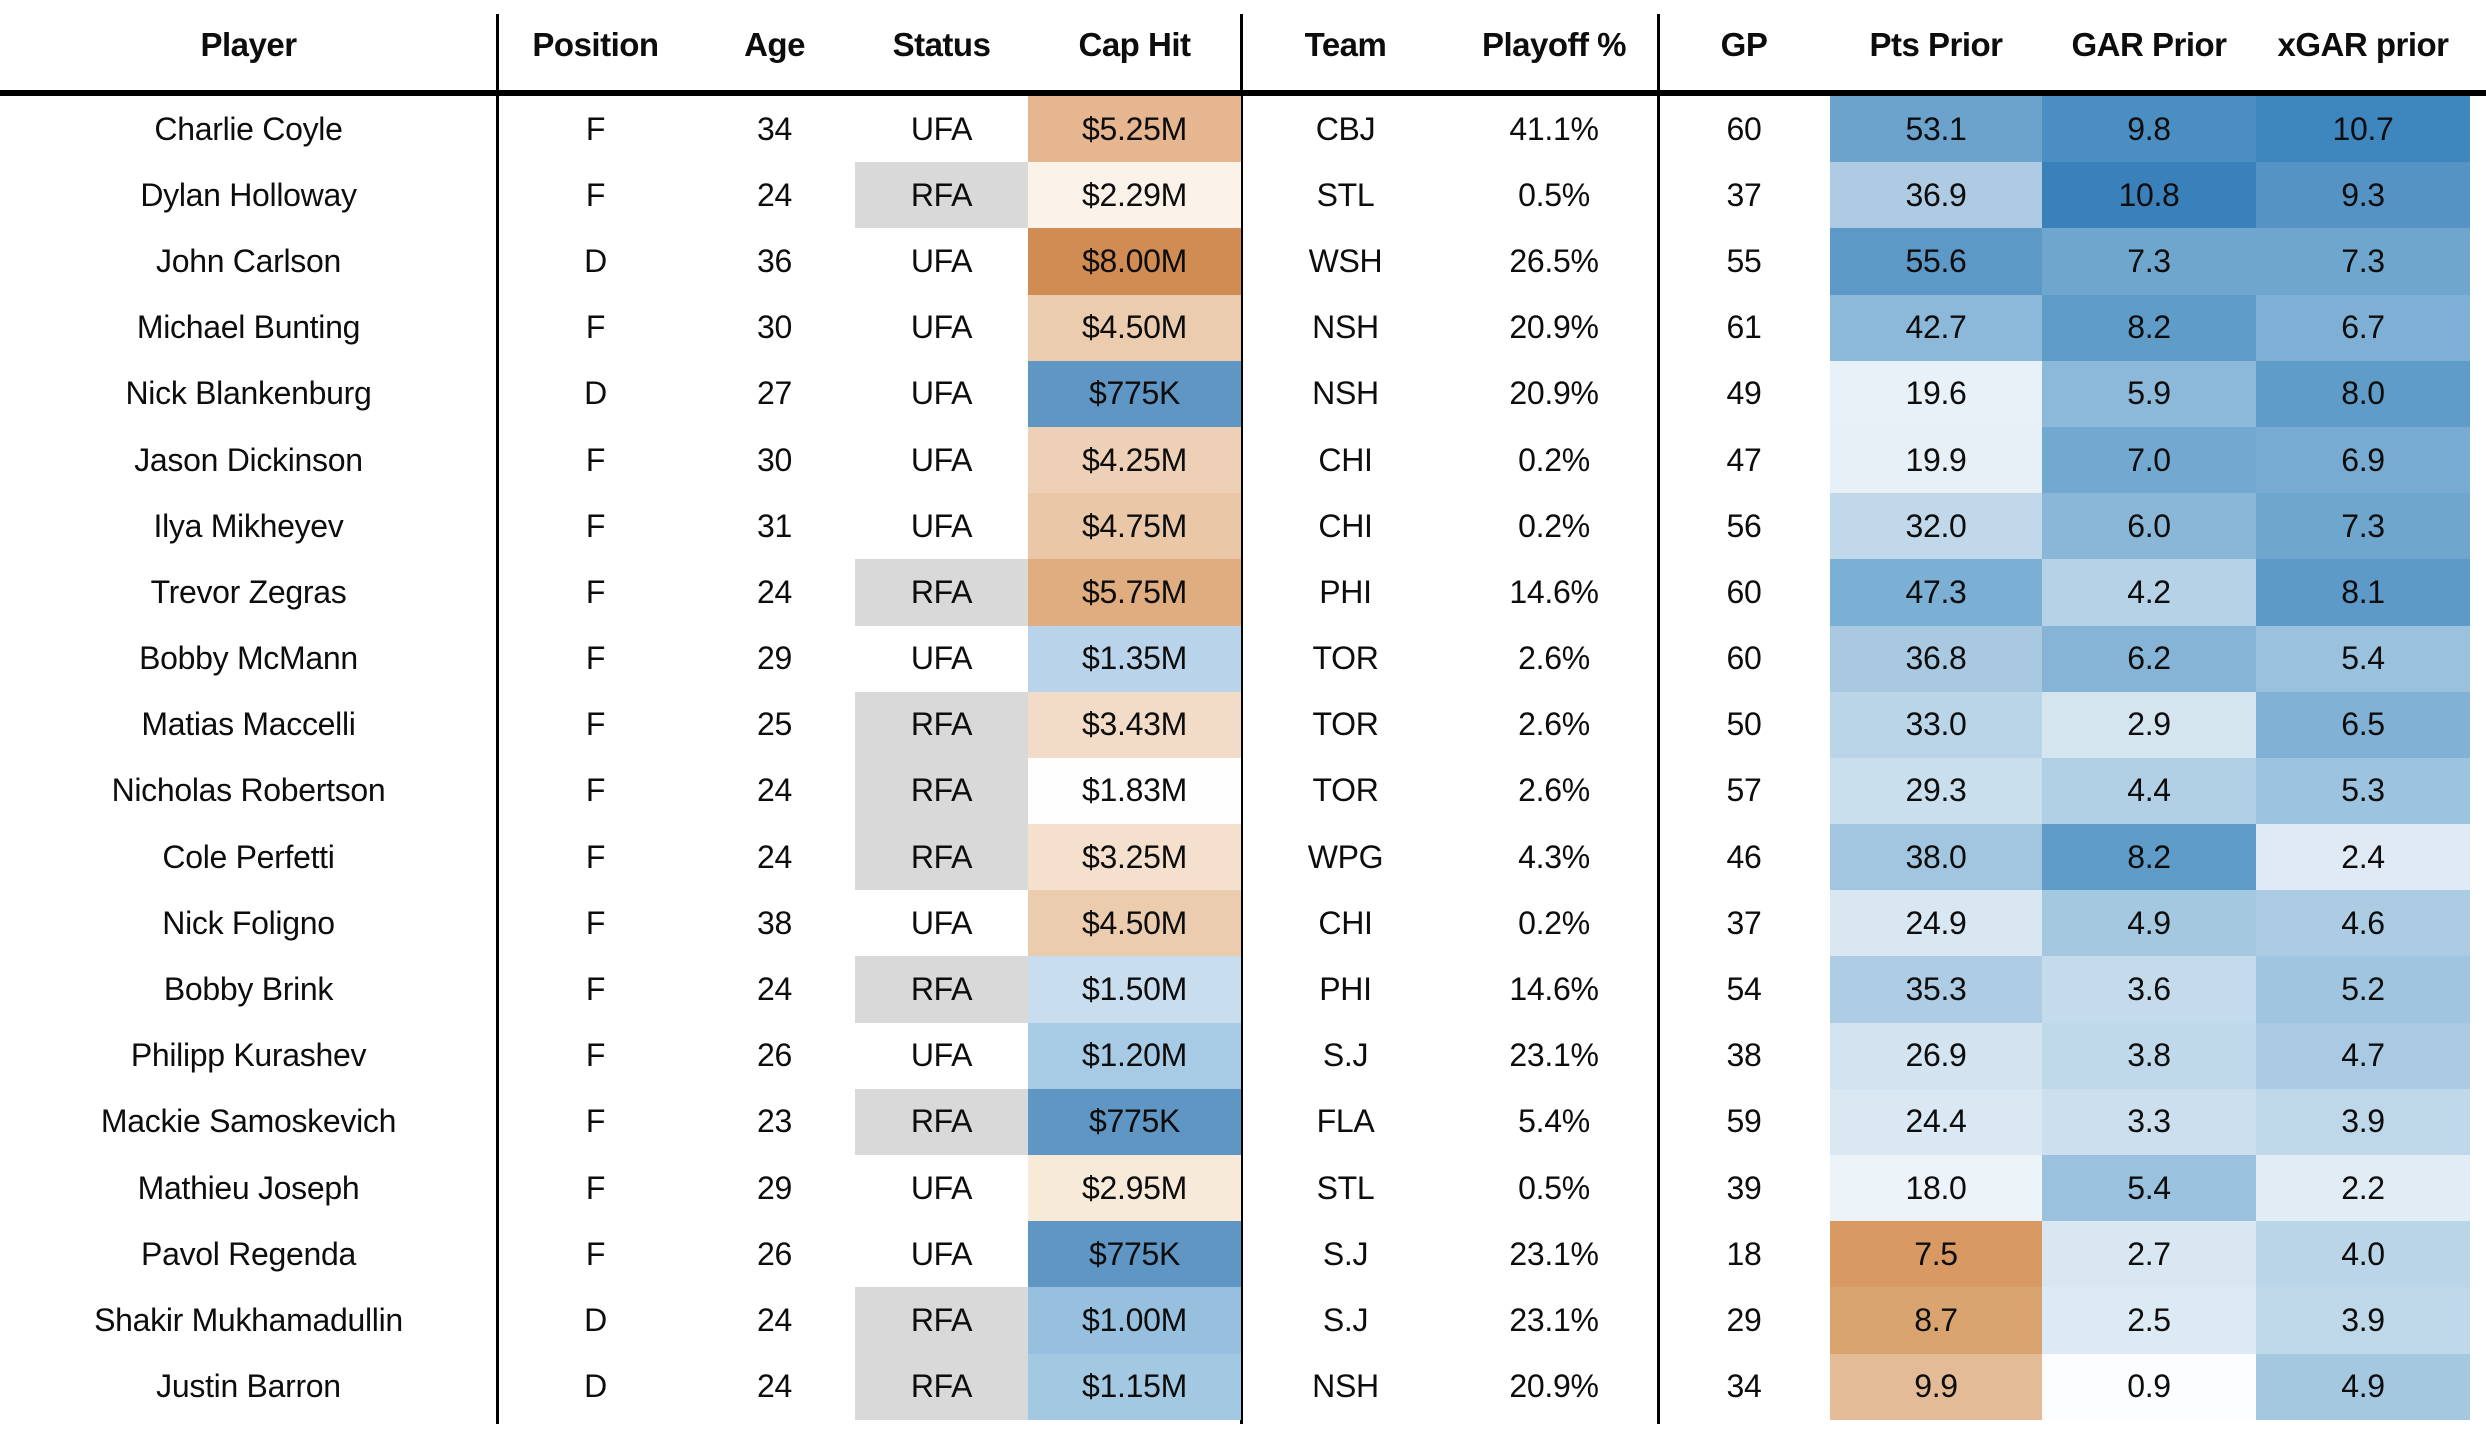 The image size is (2486, 1440). Describe the element at coordinates (2363, 1055) in the screenshot. I see `cell-xgar_prior: 4.7` at that location.